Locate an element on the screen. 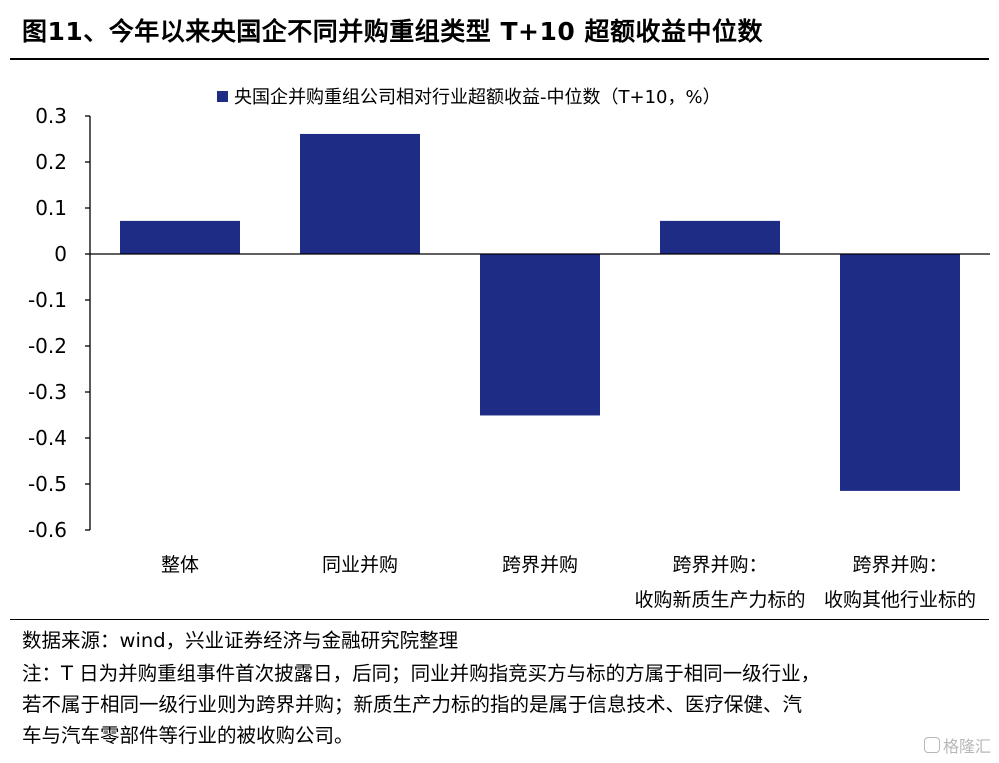 The width and height of the screenshot is (999, 763). x-category-label: 收购新质生产力标的 is located at coordinates (719, 600).